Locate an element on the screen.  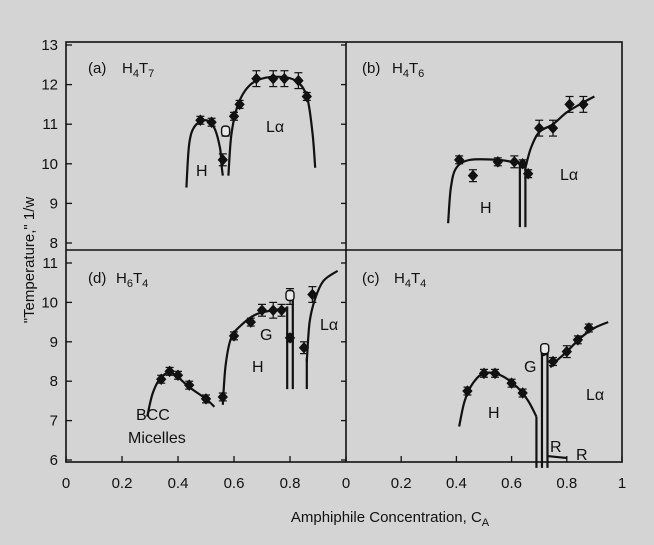
y-tick-label: 9 is located at coordinates (54, 342).